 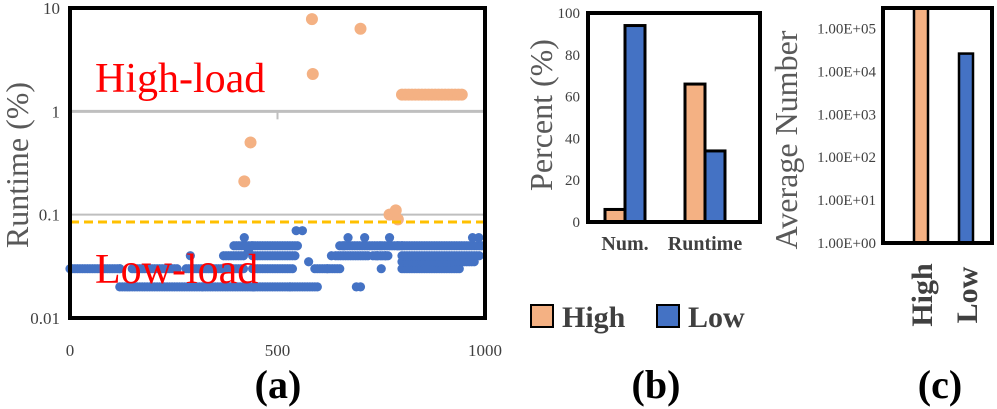 What do you see at coordinates (49, 215) in the screenshot?
I see `y-tick-label: 0.1` at bounding box center [49, 215].